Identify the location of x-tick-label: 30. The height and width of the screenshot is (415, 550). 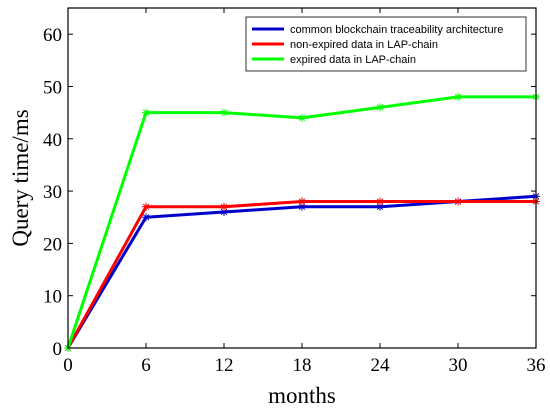
(458, 365).